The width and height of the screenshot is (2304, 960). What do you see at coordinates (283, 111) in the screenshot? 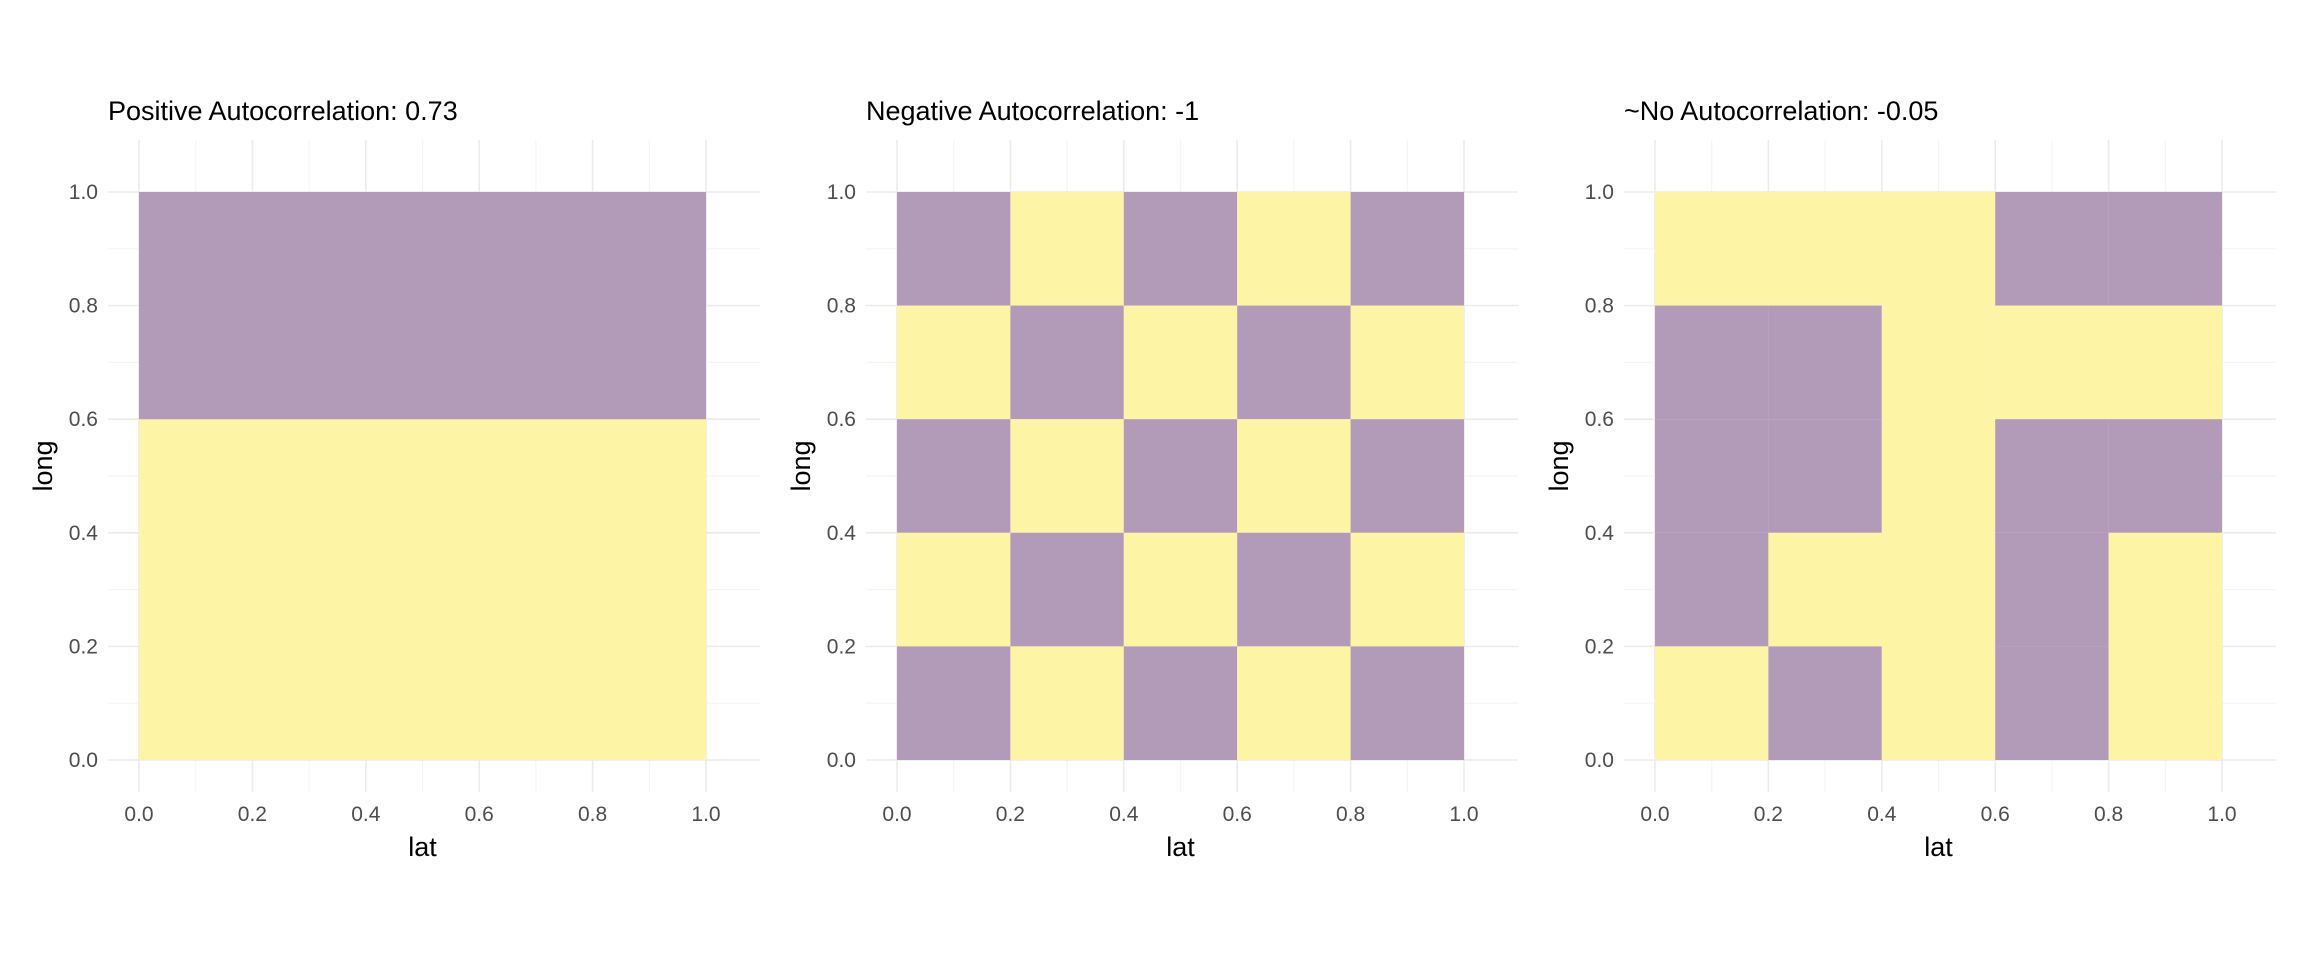
I see `panel-title: Positive Autocorrelation: 0.73` at bounding box center [283, 111].